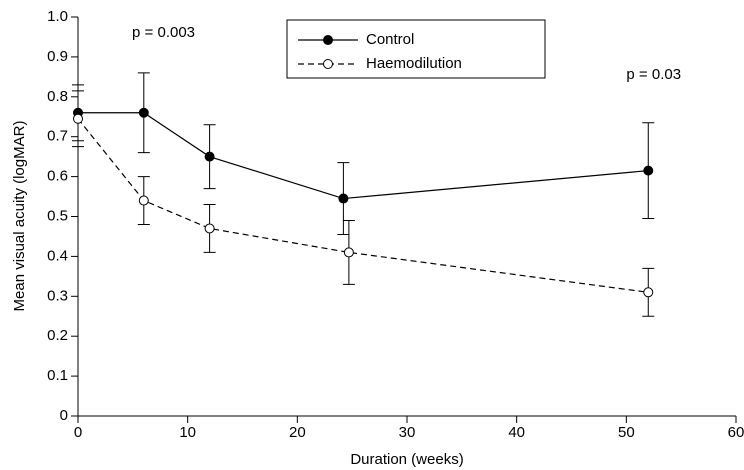 Image resolution: width=744 pixels, height=470 pixels. Describe the element at coordinates (78, 432) in the screenshot. I see `x-tick-label: 0` at that location.